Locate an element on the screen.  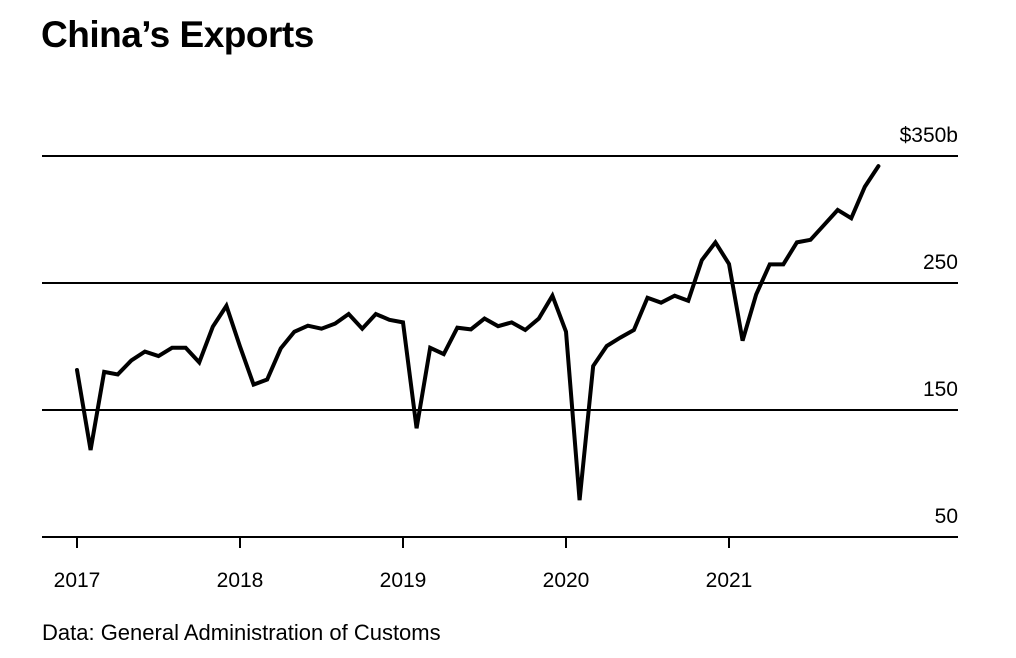
chart-title: China’s Exports is located at coordinates (177, 34).